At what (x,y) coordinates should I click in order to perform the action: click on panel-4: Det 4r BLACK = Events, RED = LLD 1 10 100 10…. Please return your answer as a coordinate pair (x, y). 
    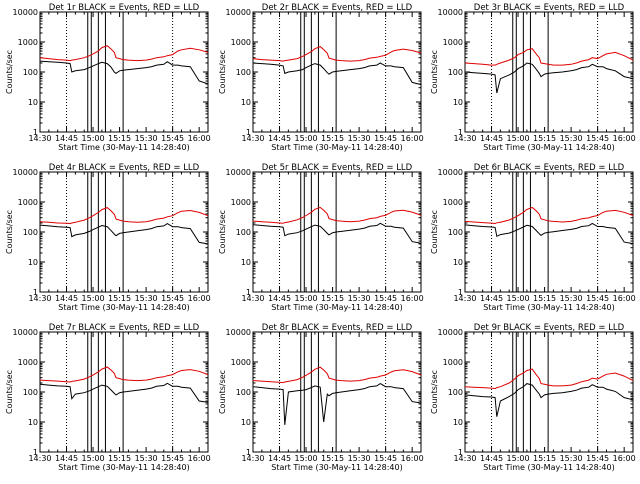
    Looking at the image, I should click on (108, 237).